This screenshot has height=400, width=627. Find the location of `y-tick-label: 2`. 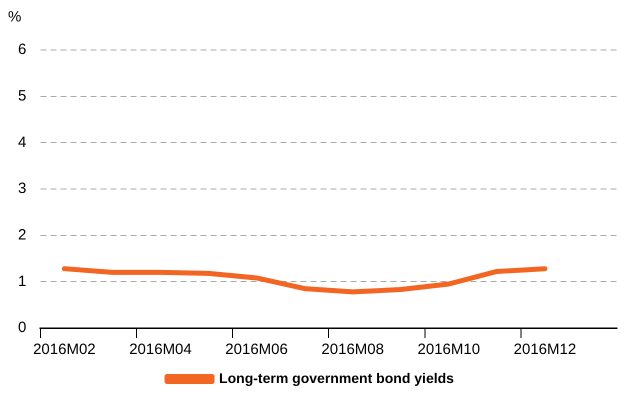

y-tick-label: 2 is located at coordinates (22, 235).